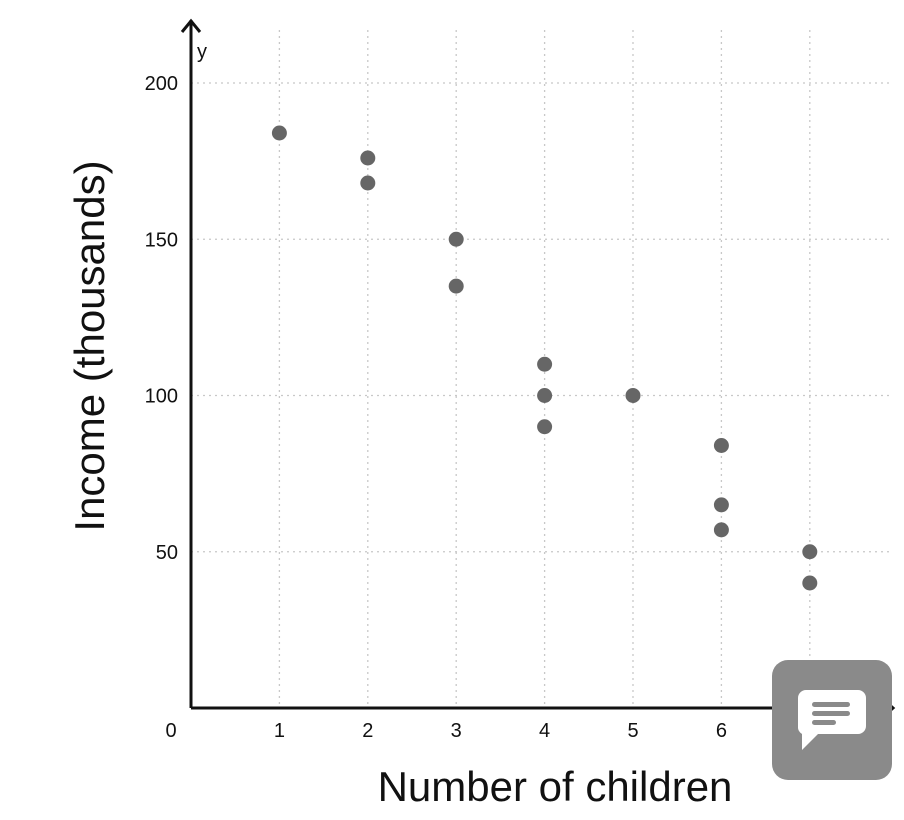 Image resolution: width=904 pixels, height=820 pixels. Describe the element at coordinates (191, 25) in the screenshot. I see `y-axis-arrow-icon` at that location.